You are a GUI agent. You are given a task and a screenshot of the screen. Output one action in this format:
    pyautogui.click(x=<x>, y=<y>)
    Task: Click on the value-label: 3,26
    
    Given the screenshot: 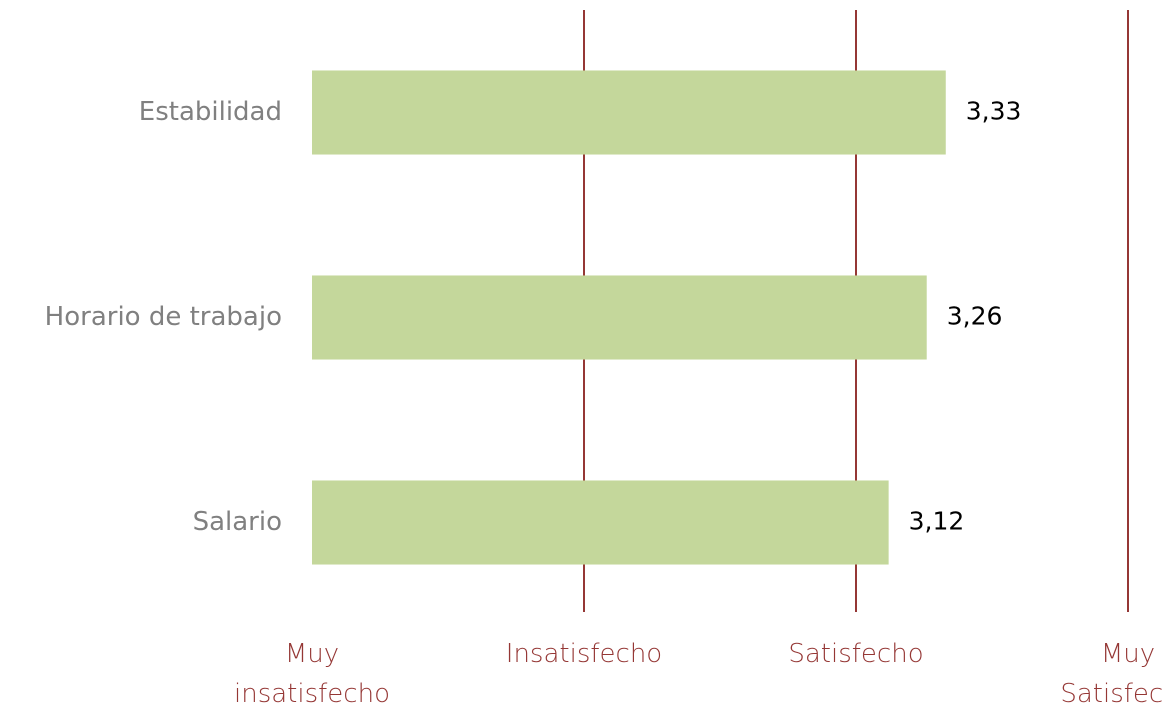 What is the action you would take?
    pyautogui.click(x=975, y=316)
    